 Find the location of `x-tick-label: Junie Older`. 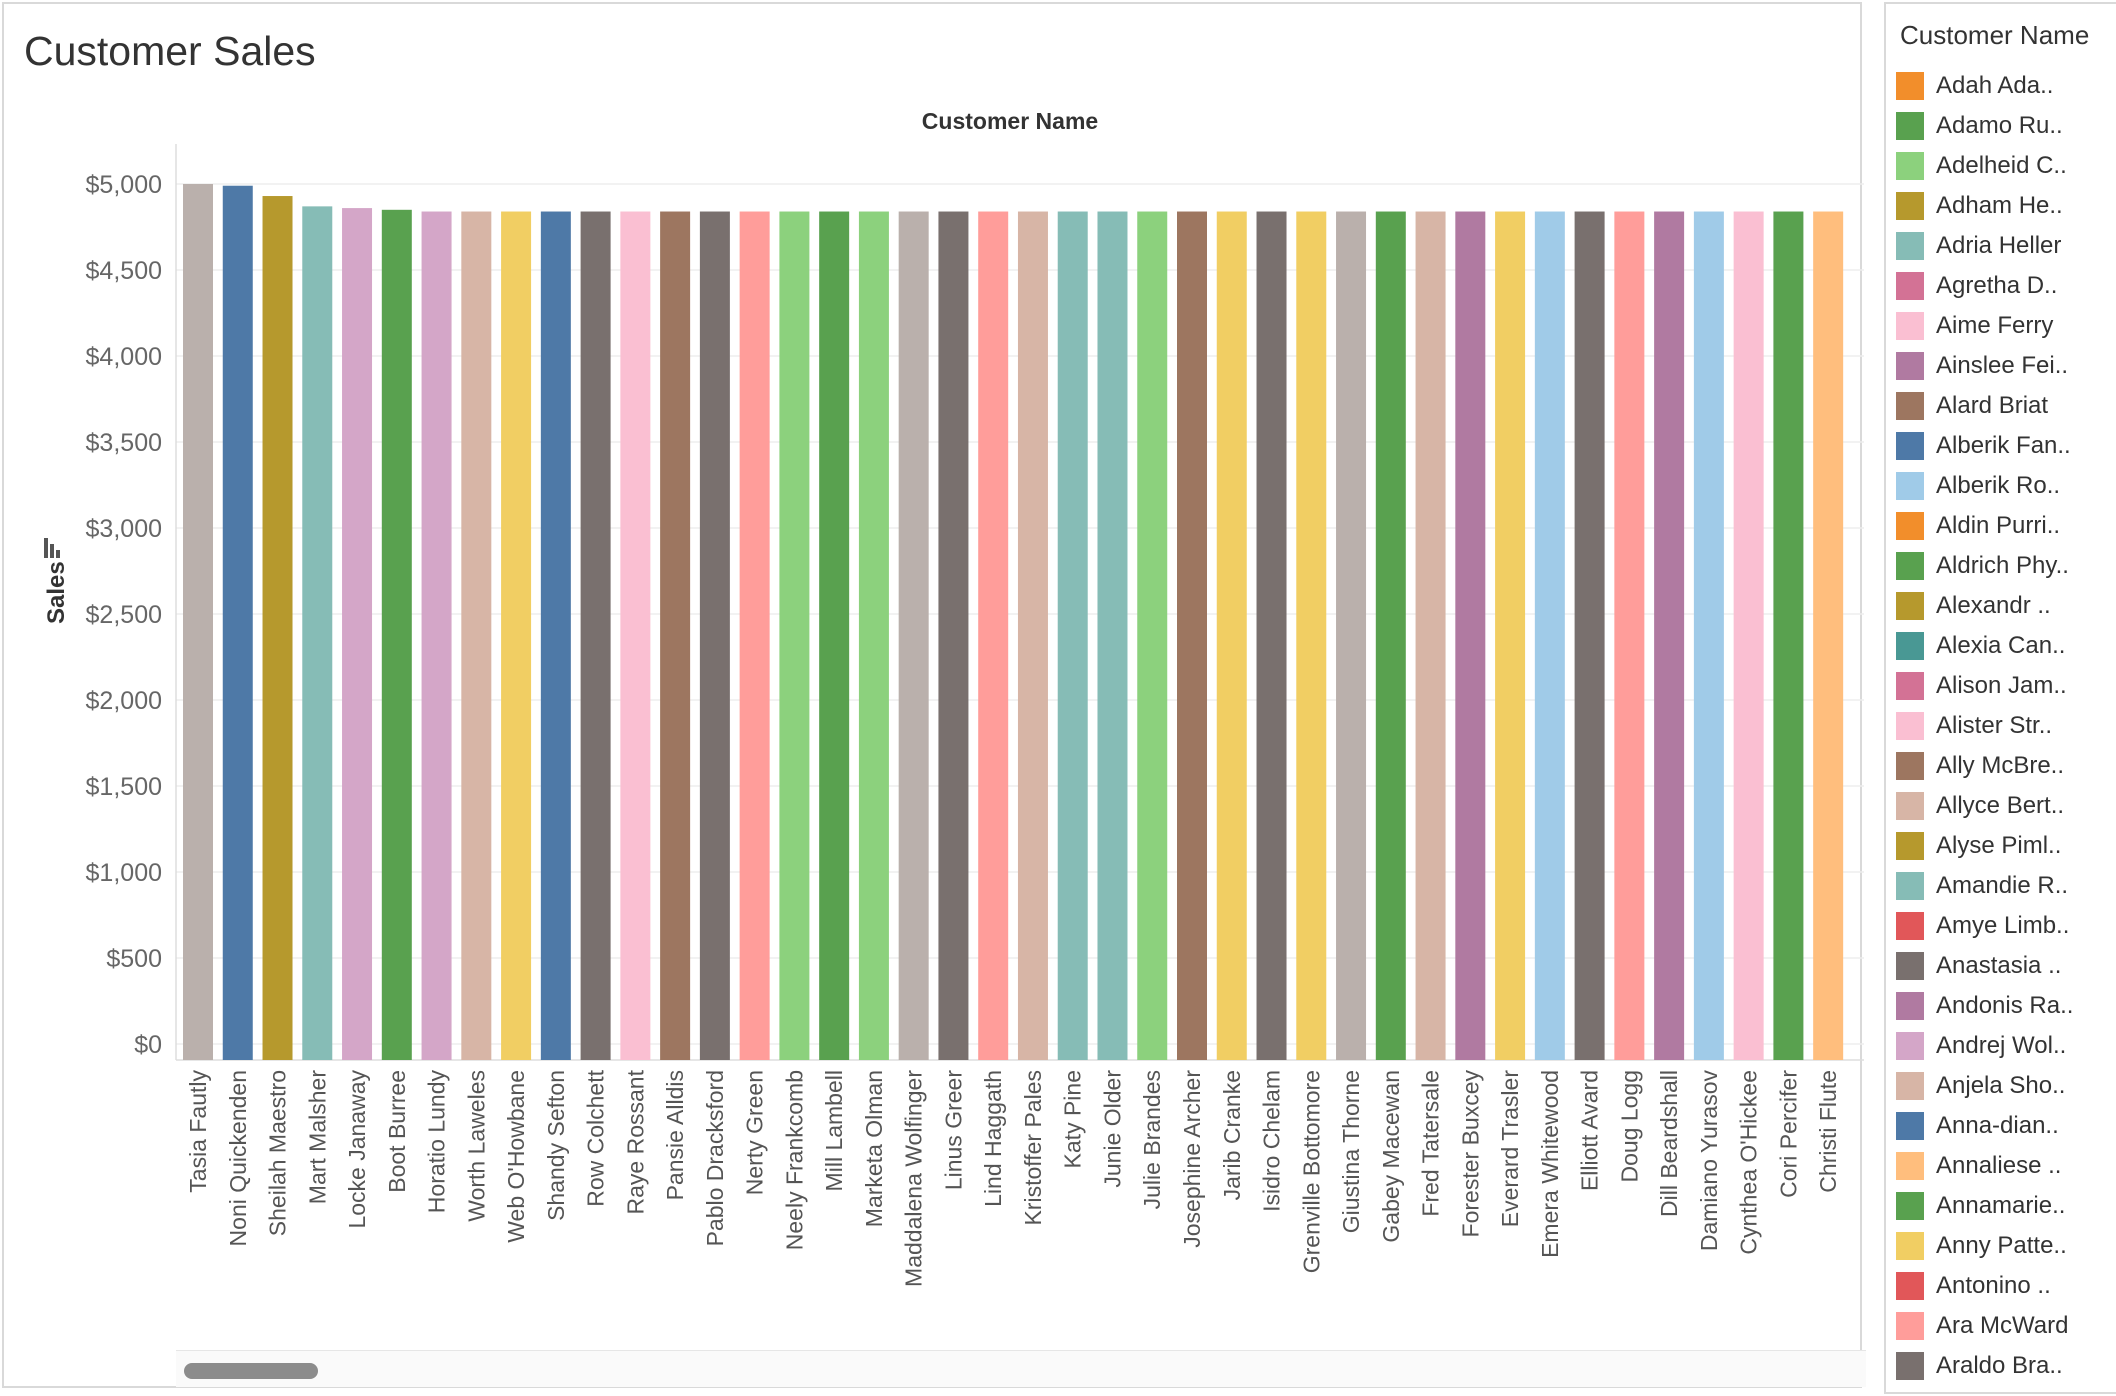

x-tick-label: Junie Older is located at coordinates (1112, 1129).